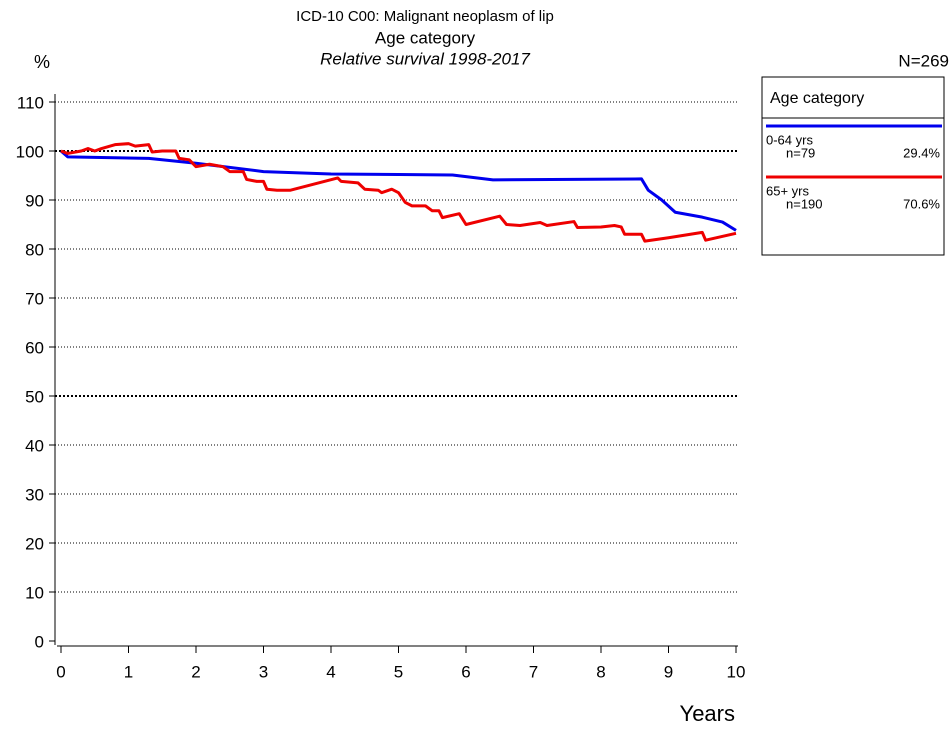  What do you see at coordinates (34, 200) in the screenshot?
I see `y-tick-label: 90` at bounding box center [34, 200].